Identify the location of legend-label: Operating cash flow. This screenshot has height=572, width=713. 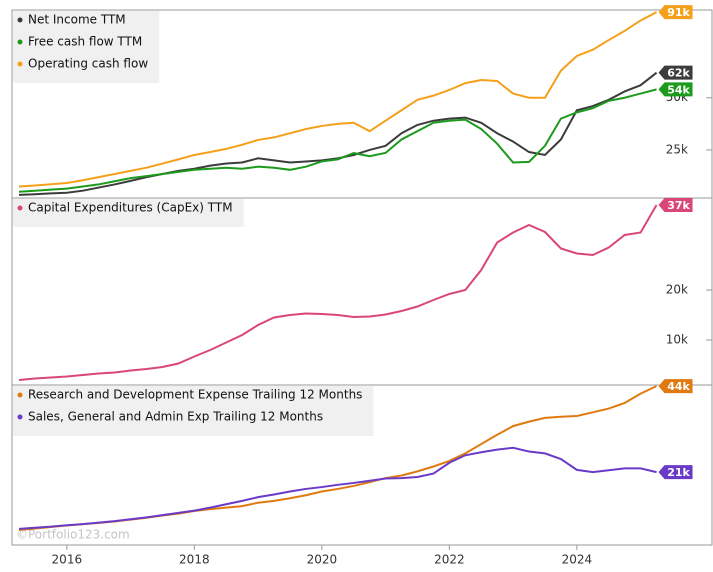
(88, 64).